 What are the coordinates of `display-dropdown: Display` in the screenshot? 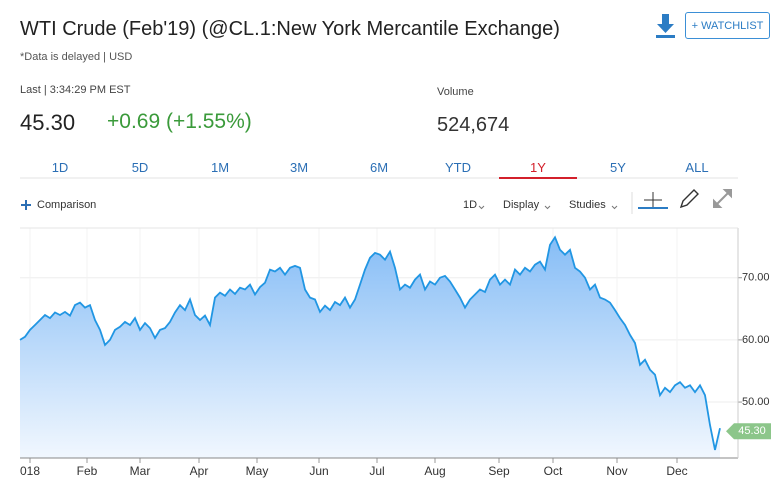 It's located at (521, 205).